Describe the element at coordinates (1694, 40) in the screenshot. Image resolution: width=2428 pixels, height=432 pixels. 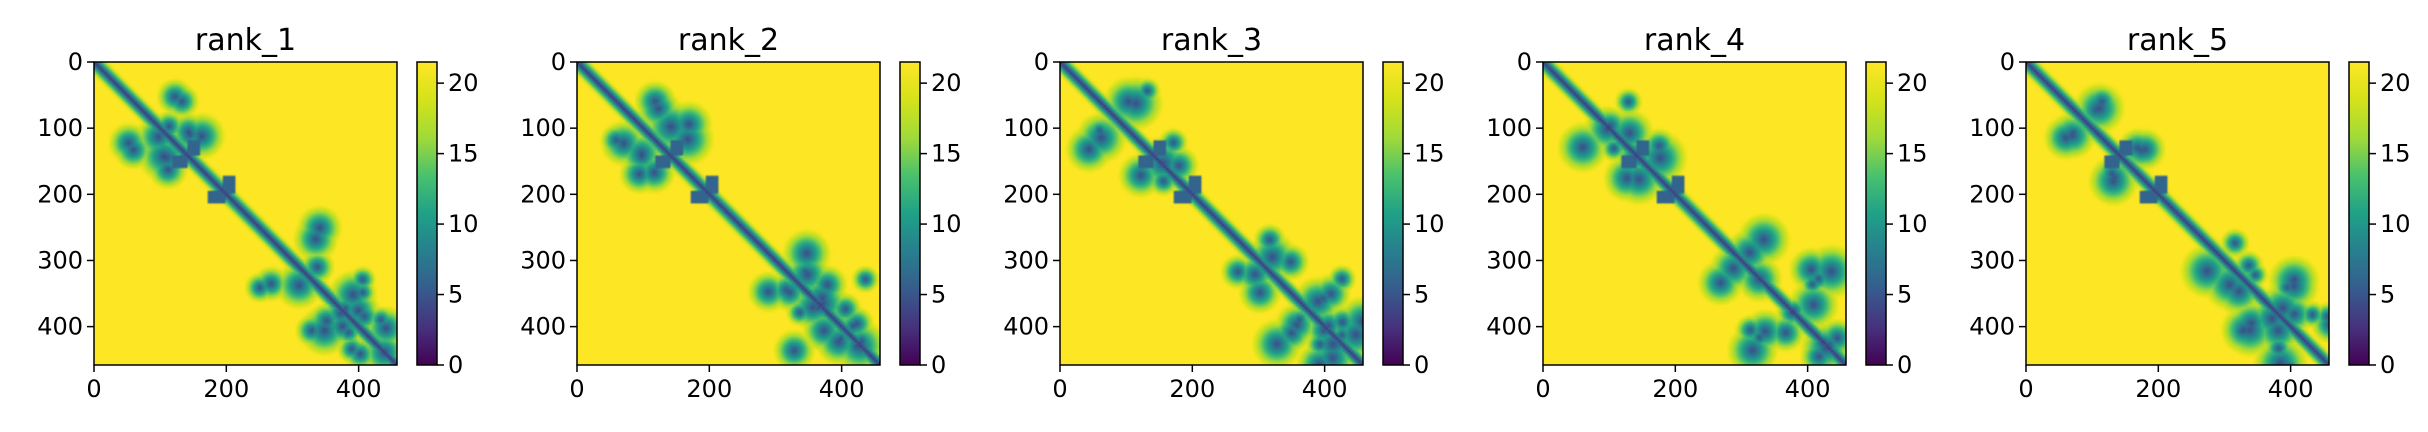
I see `panel-title: rank_4` at that location.